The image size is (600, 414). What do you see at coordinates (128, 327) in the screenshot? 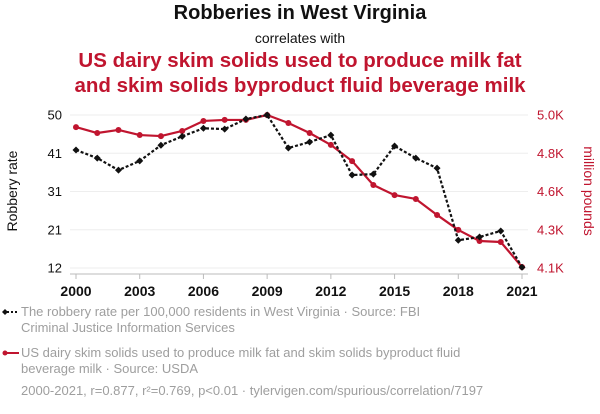
I see `legend-label-robbery-2: Criminal Justice Information Services` at bounding box center [128, 327].